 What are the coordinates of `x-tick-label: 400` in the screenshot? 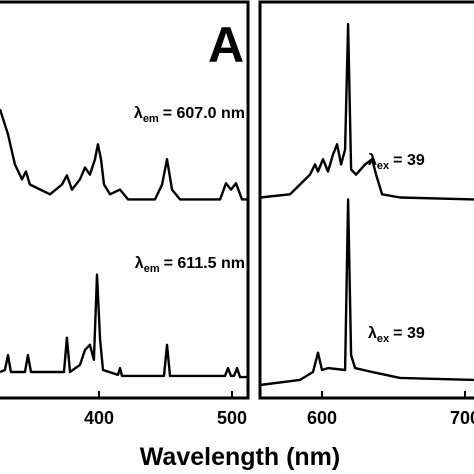 It's located at (99, 418).